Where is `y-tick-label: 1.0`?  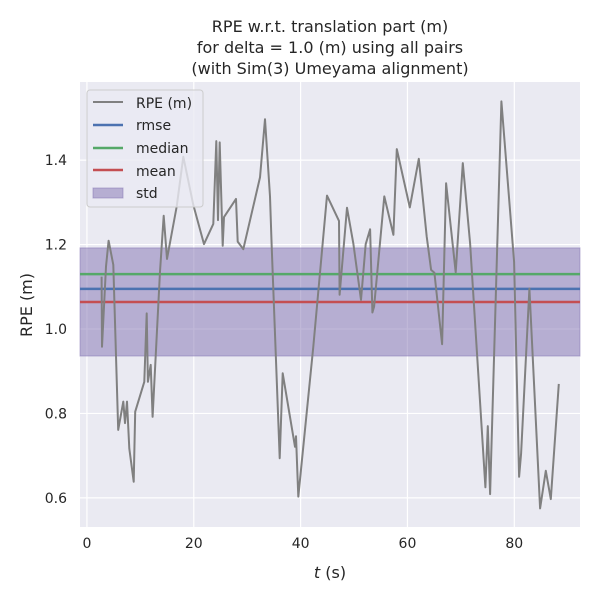 y-tick-label: 1.0 is located at coordinates (56, 330).